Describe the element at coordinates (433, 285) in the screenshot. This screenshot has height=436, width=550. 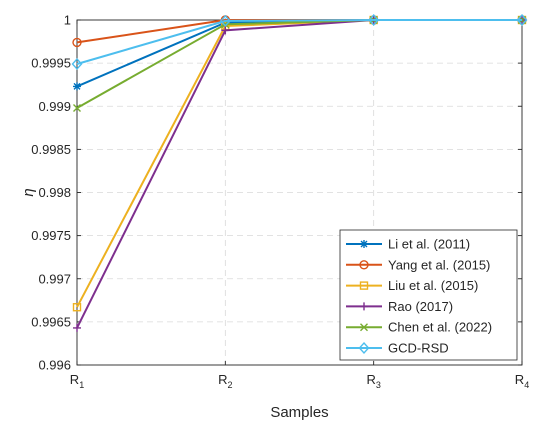
I see `legend-label: Liu et al. (2015)` at that location.